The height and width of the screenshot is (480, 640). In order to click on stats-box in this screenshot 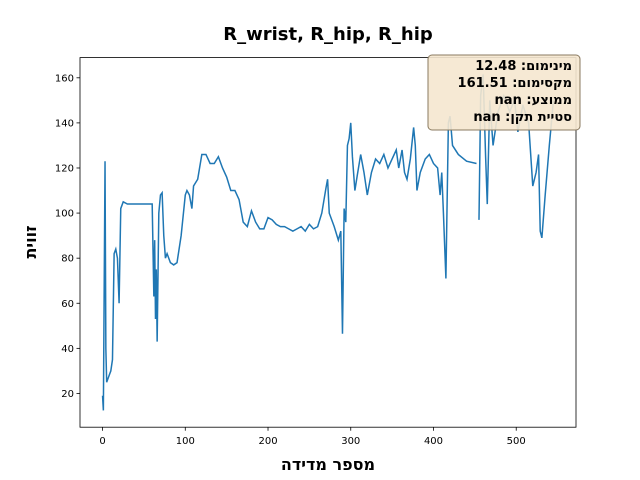, I will do `click(504, 92)`.